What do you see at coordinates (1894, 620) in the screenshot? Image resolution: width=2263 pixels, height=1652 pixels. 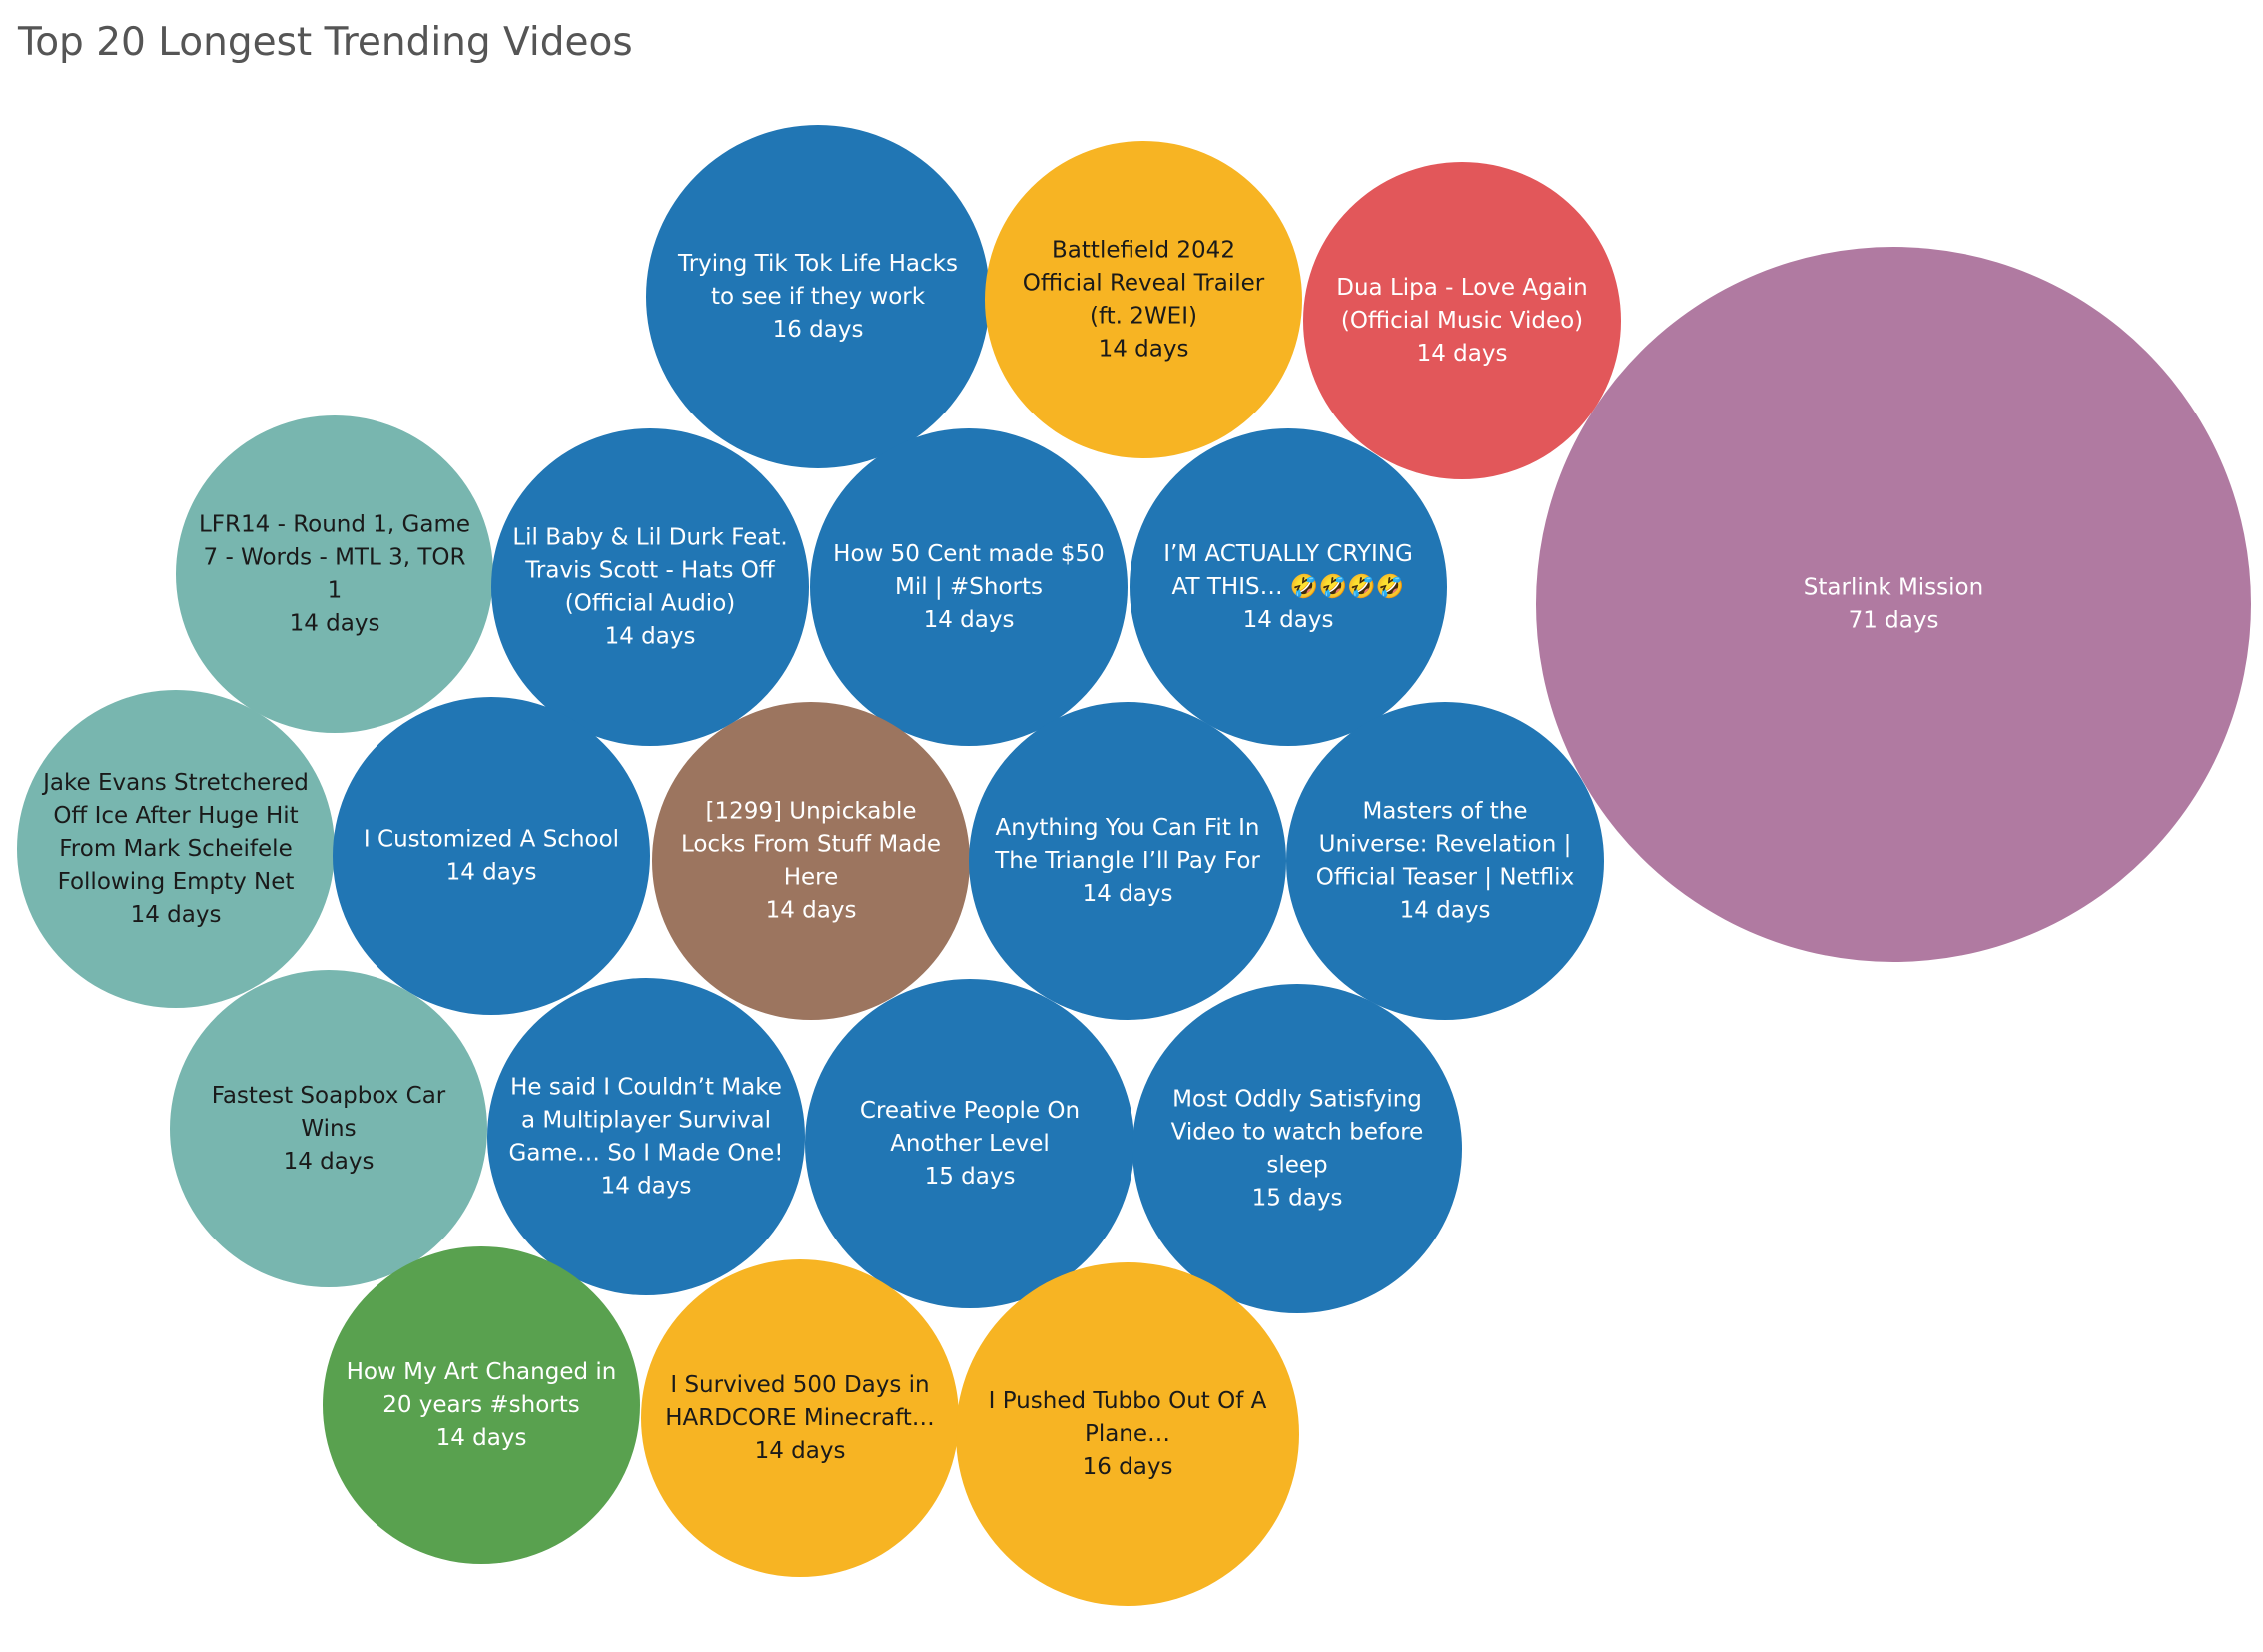 I see `bubble-value: 71 days` at bounding box center [1894, 620].